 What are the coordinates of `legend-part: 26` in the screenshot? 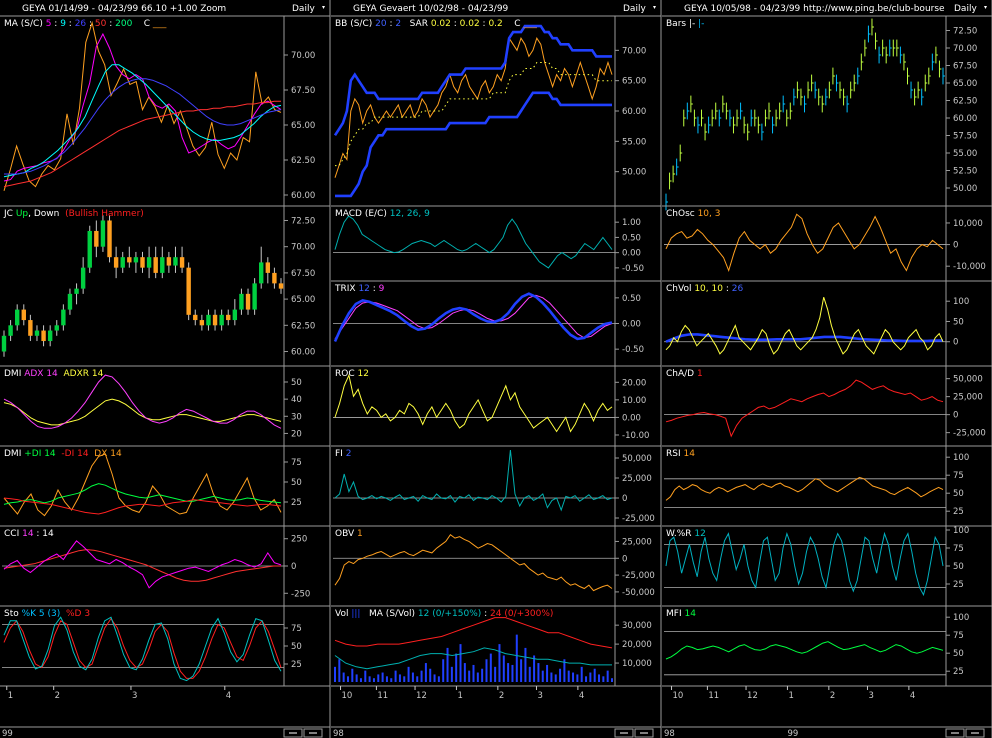 It's located at (738, 289).